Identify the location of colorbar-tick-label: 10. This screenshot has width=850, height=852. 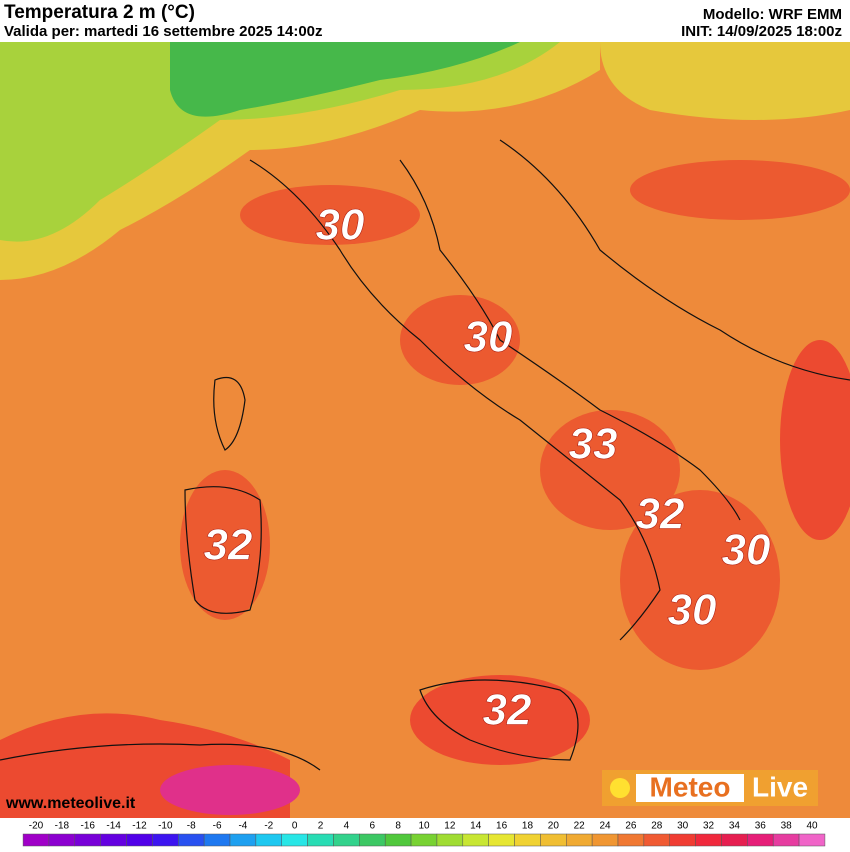
(424, 826).